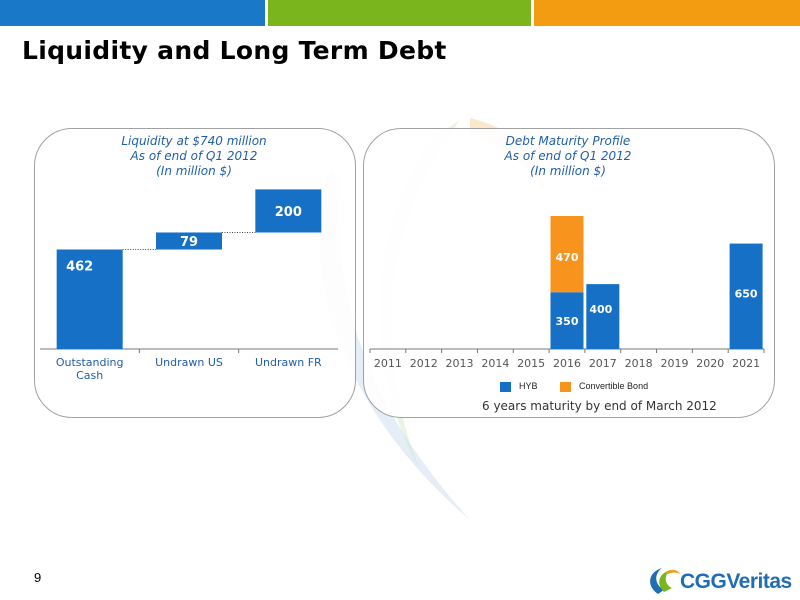 The height and width of the screenshot is (600, 800). What do you see at coordinates (568, 141) in the screenshot?
I see `debt-title-line: Debt Maturity Profile` at bounding box center [568, 141].